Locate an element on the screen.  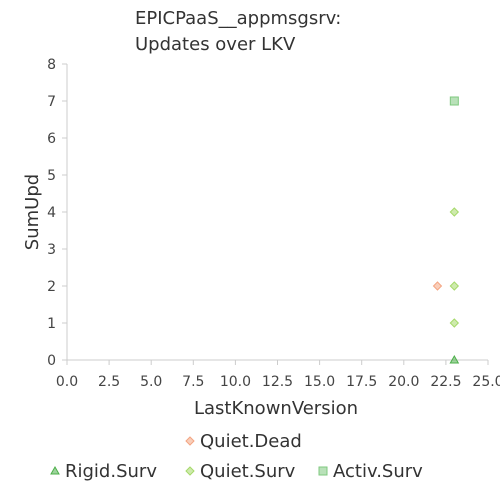
y-tick-label: 8 is located at coordinates (51, 65).